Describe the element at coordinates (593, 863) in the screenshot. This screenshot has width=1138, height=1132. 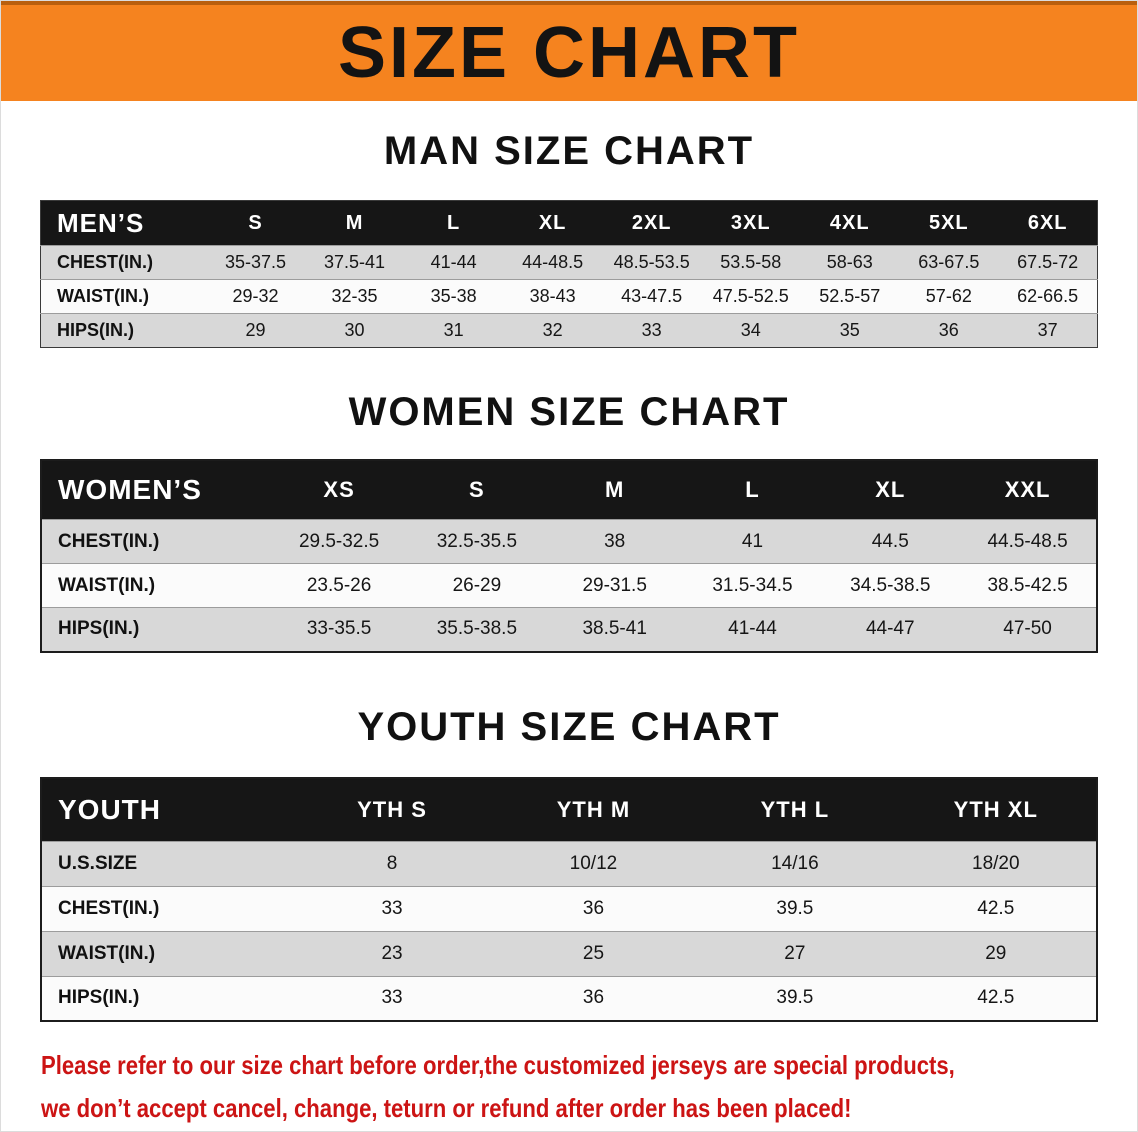
I see `measurement-cell: 10/12` at that location.